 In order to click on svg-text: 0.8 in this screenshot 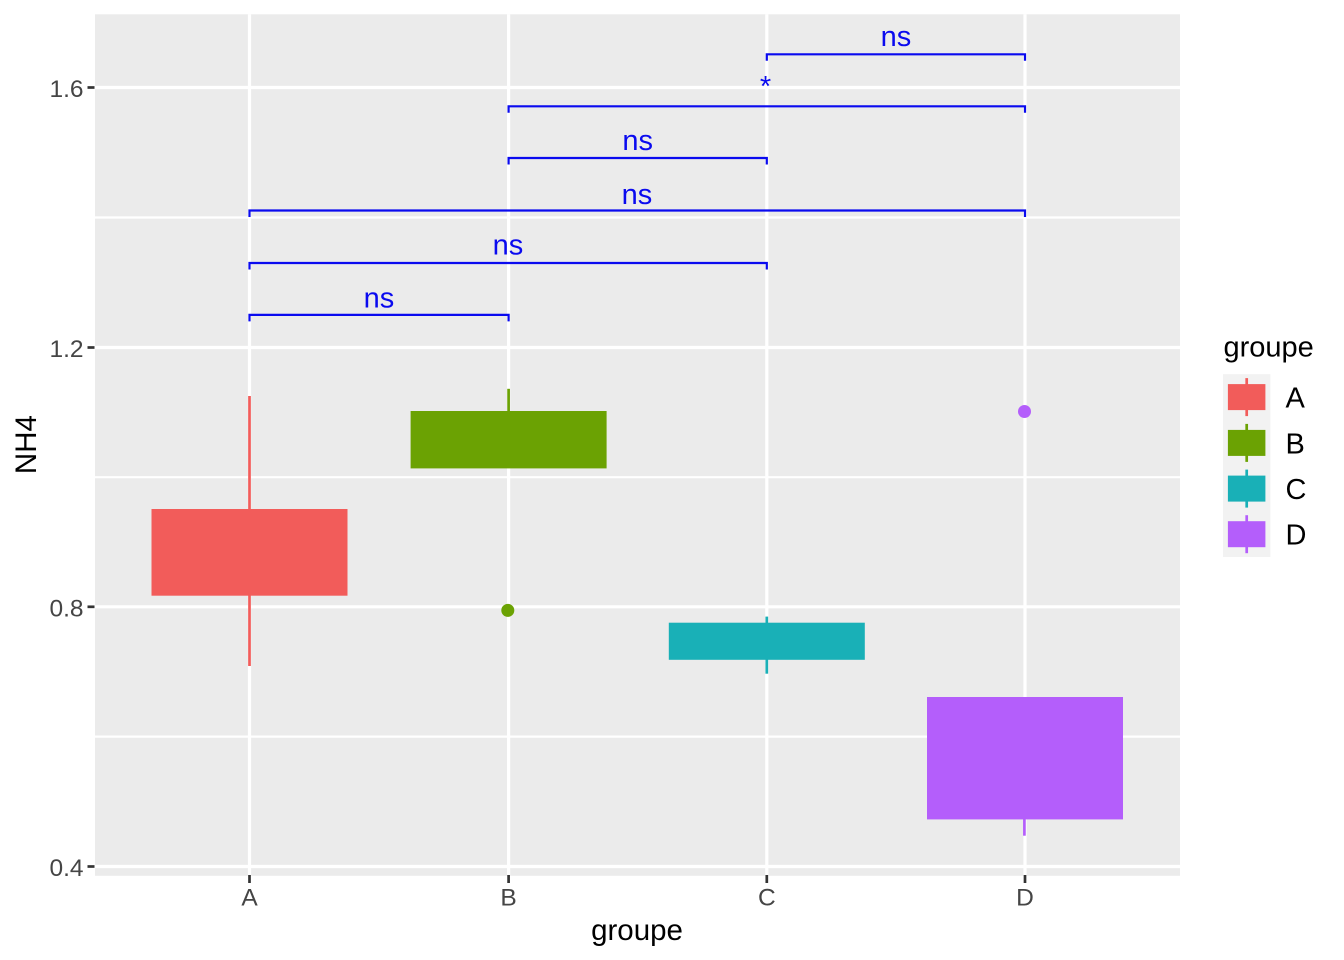, I will do `click(66, 609)`.